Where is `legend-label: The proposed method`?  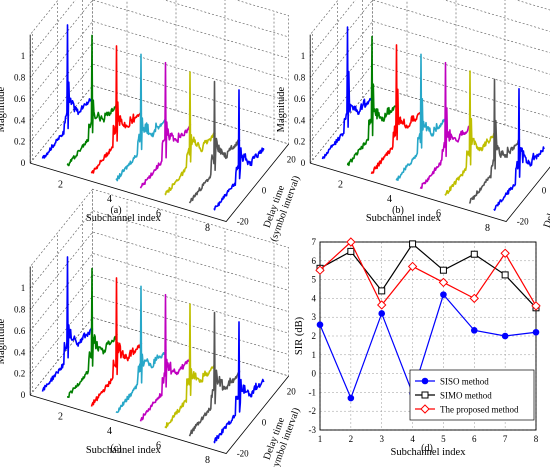 legend-label: The proposed method is located at coordinates (479, 410).